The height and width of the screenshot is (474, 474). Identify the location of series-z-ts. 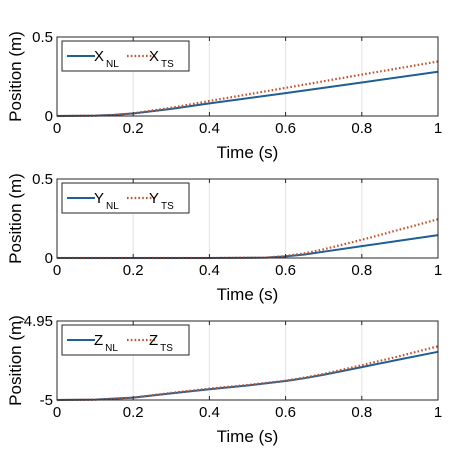
(247, 373).